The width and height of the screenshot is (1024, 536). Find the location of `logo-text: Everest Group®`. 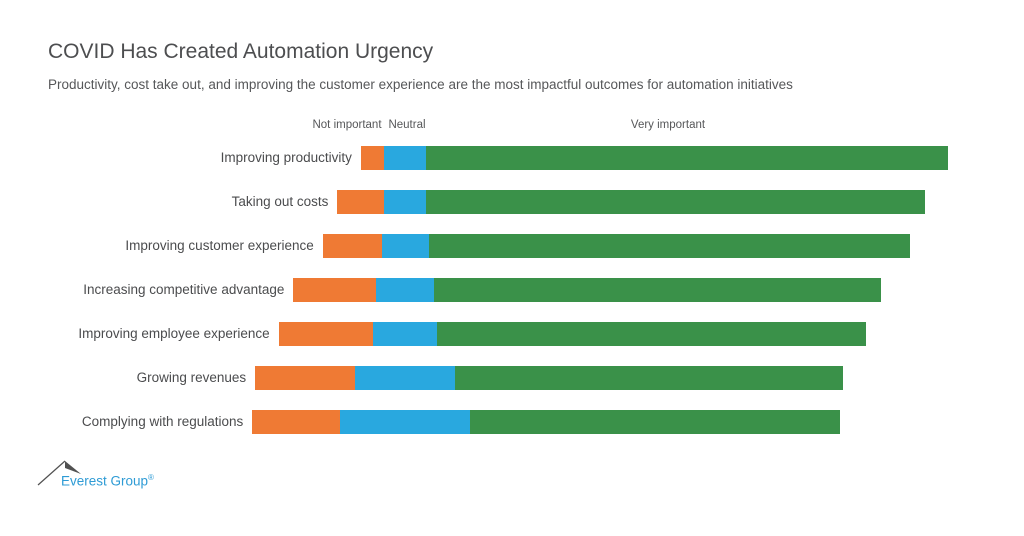

logo-text: Everest Group® is located at coordinates (107, 481).